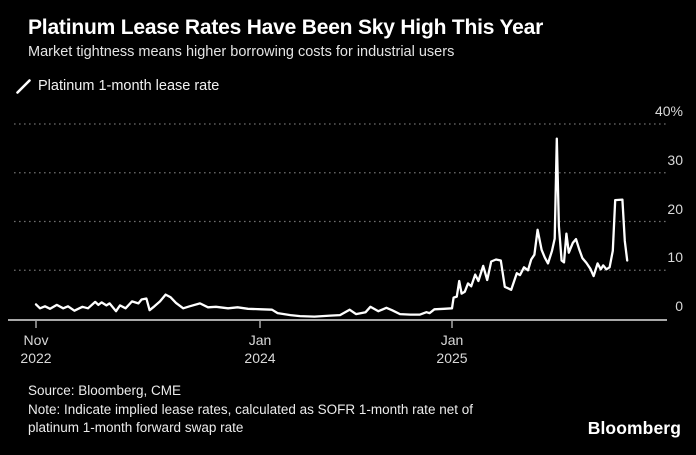 This screenshot has width=696, height=455. What do you see at coordinates (23, 86) in the screenshot?
I see `line-series-marker-icon` at bounding box center [23, 86].